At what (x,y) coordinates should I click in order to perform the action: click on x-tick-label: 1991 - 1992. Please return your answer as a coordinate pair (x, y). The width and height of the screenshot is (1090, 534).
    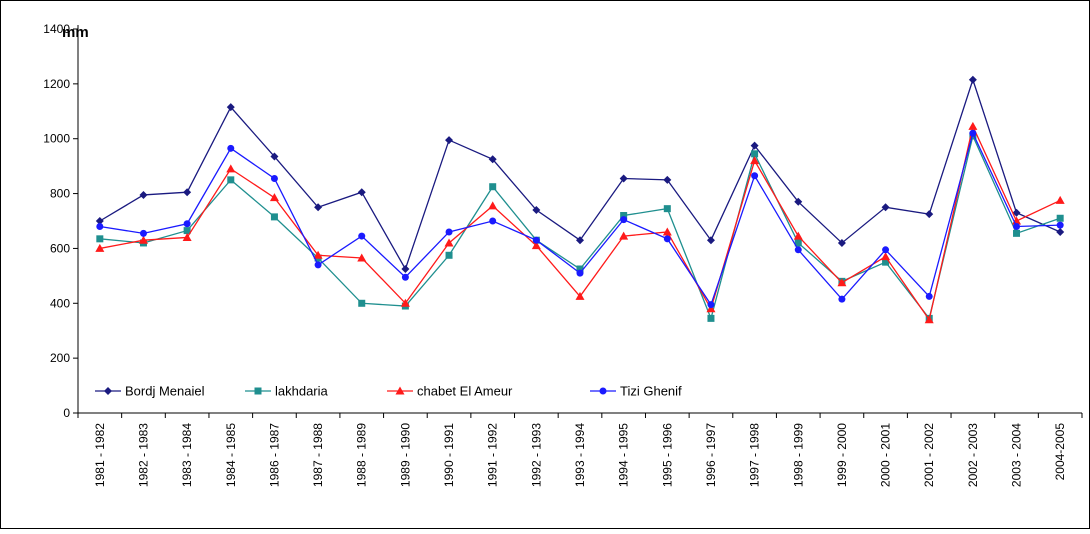
    Looking at the image, I should click on (493, 455).